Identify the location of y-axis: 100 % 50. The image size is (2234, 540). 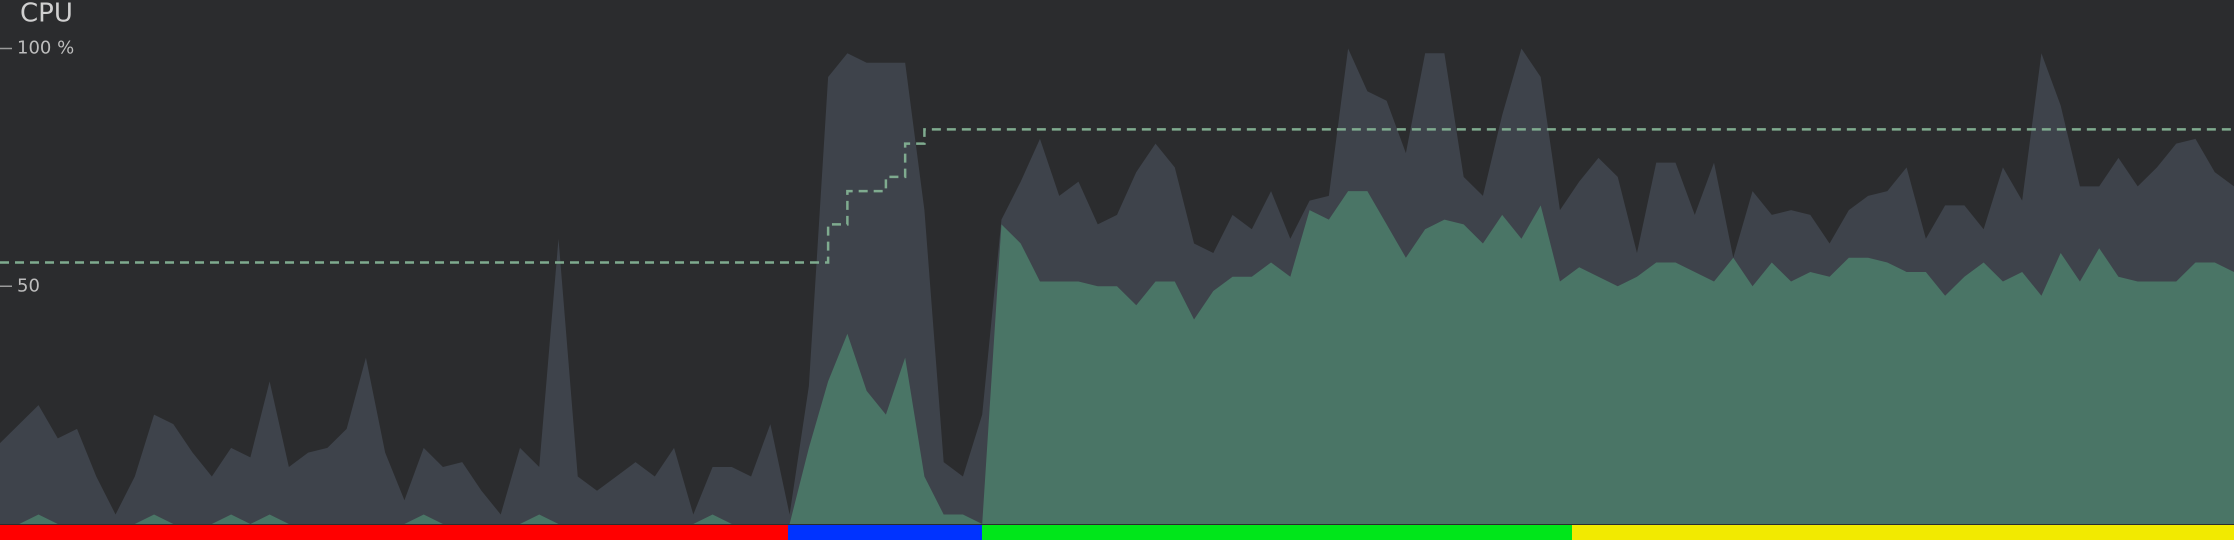
(37, 167).